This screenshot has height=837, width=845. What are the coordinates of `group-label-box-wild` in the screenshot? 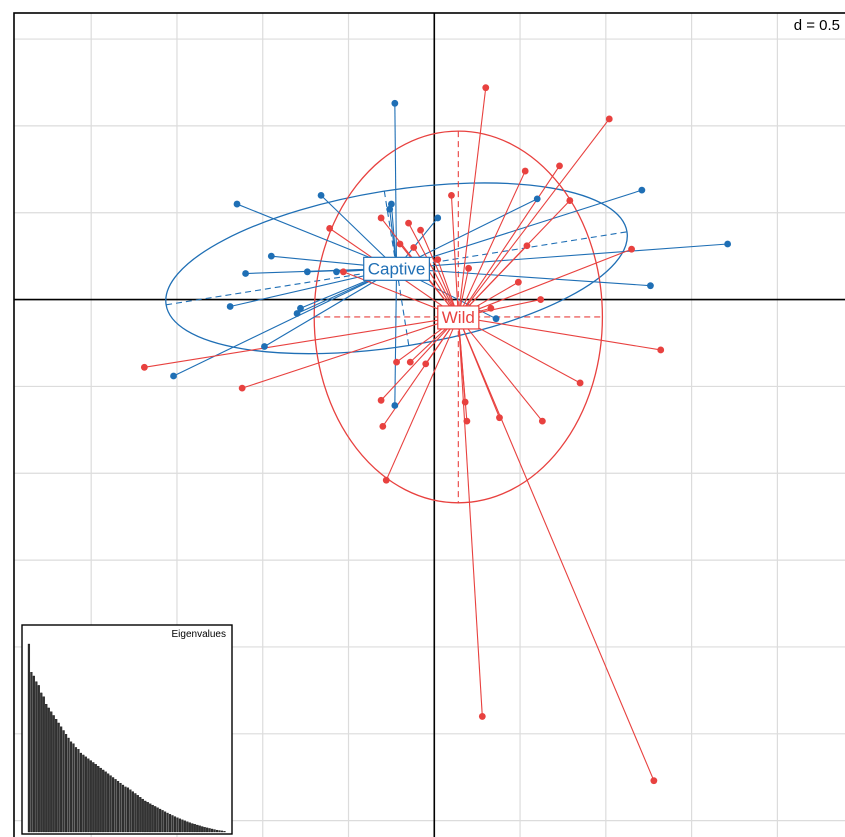 It's located at (458, 317).